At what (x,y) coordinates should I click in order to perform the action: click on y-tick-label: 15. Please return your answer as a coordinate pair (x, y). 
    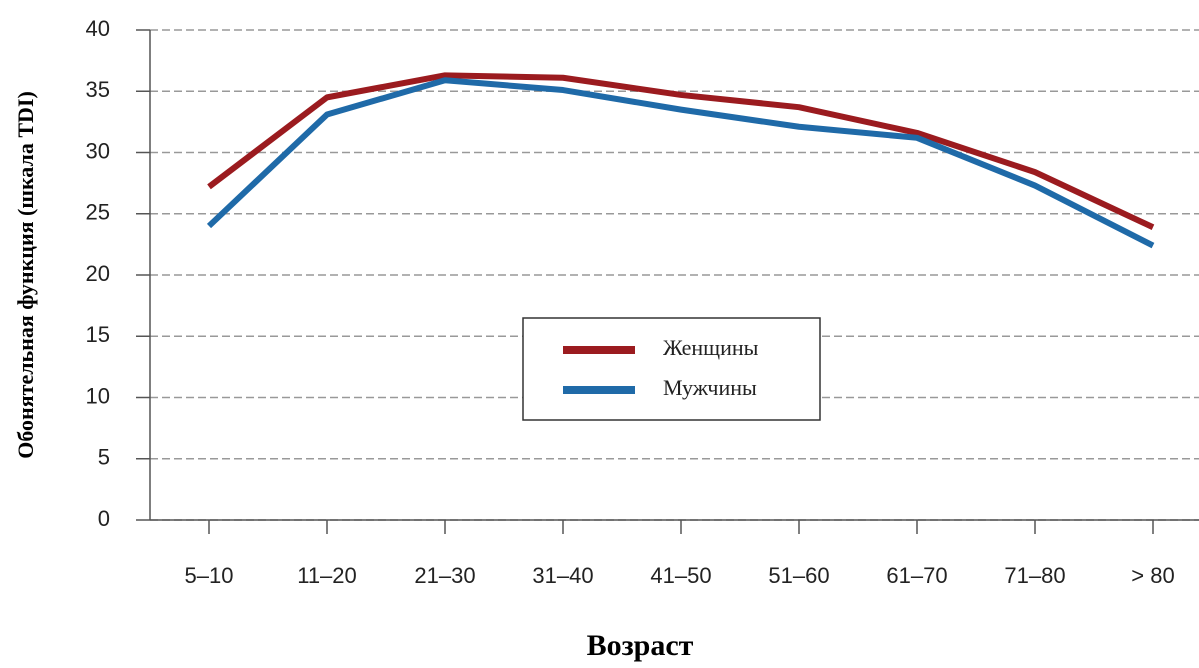
    Looking at the image, I should click on (98, 334).